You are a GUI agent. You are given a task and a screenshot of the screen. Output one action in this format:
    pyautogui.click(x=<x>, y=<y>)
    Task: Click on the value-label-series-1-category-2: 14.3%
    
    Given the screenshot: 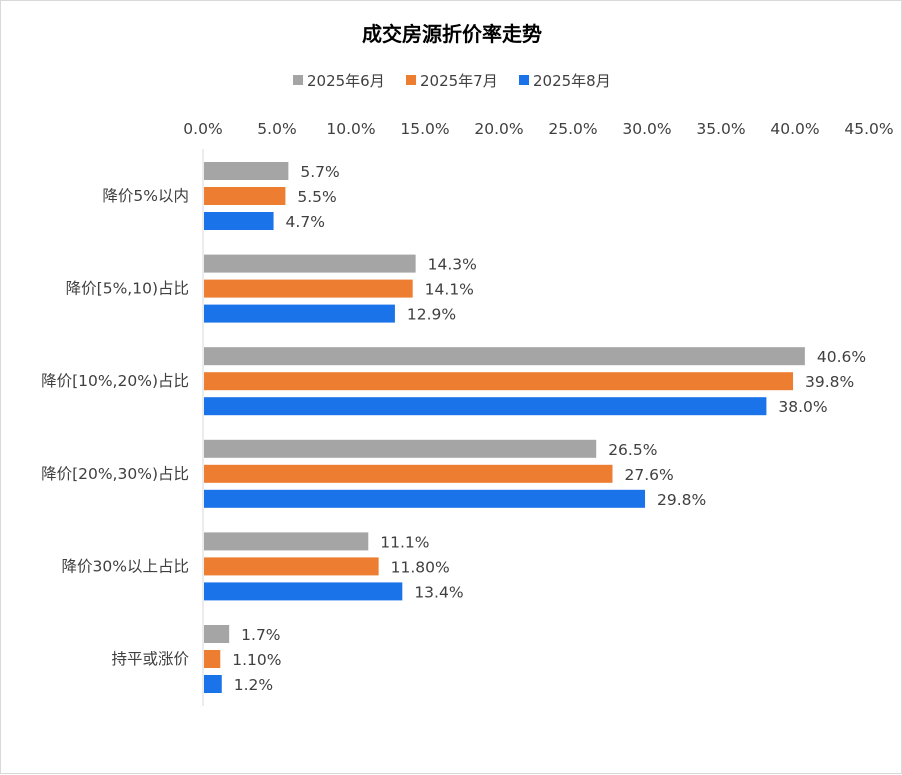 What is the action you would take?
    pyautogui.click(x=452, y=265)
    